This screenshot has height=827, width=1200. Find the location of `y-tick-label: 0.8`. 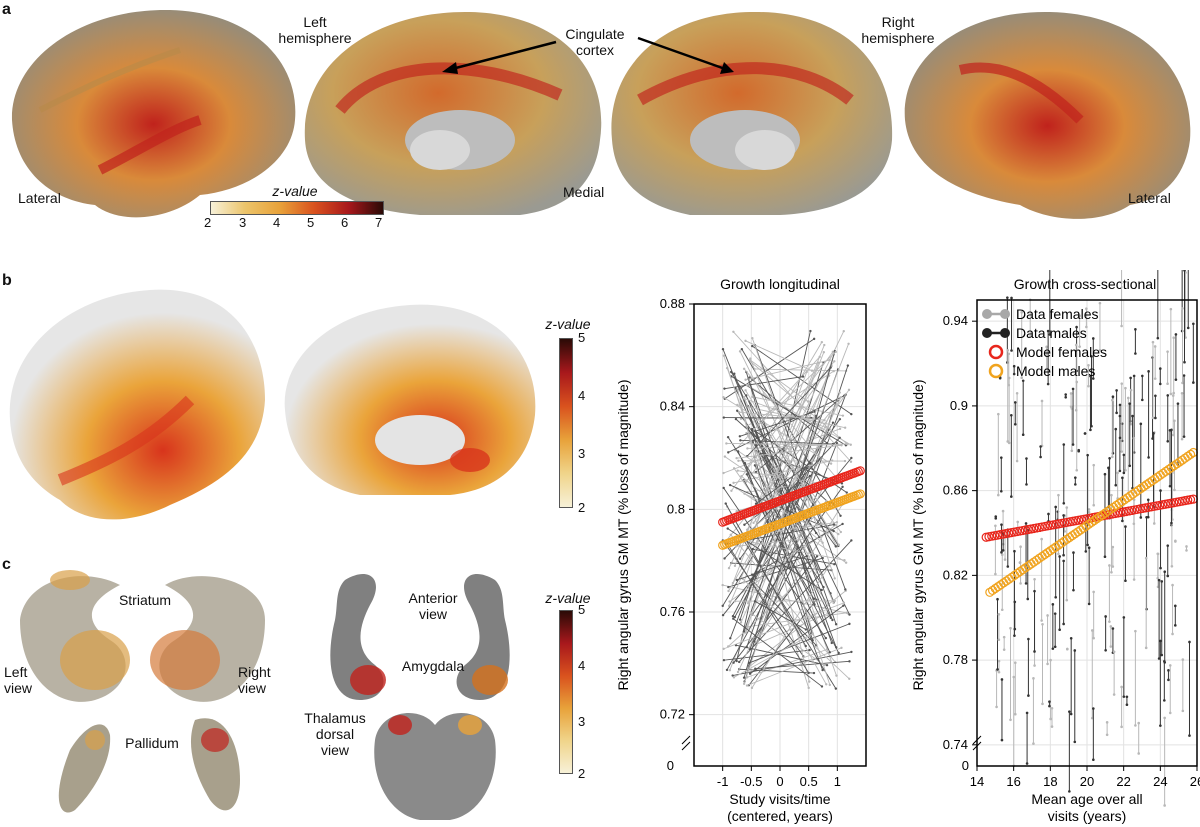

y-tick-label: 0.8 is located at coordinates (676, 508).